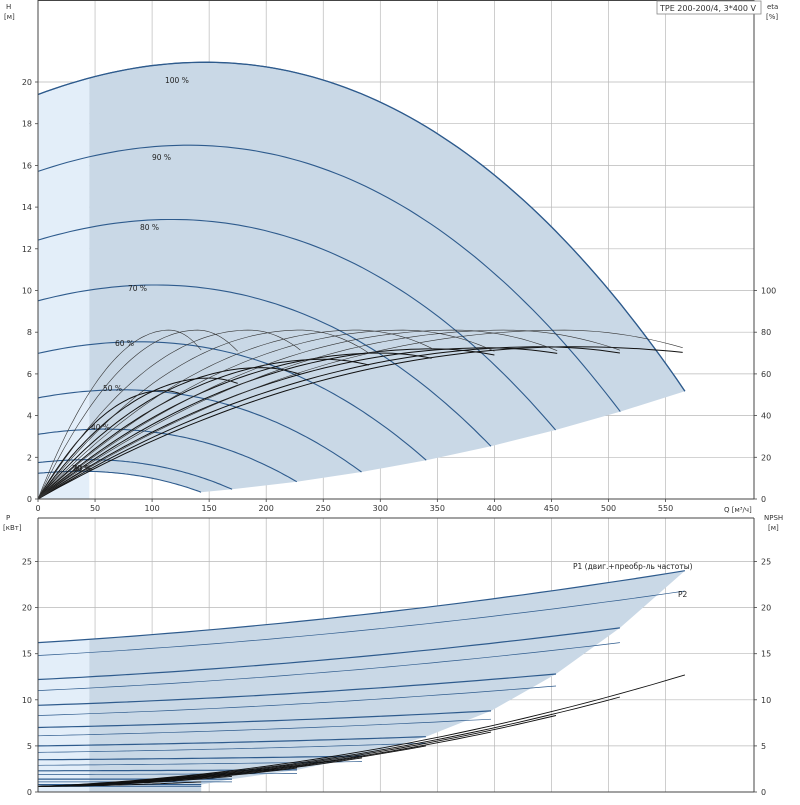 The height and width of the screenshot is (805, 800). I want to click on bottom-right-tick-label-20: 20, so click(766, 608).